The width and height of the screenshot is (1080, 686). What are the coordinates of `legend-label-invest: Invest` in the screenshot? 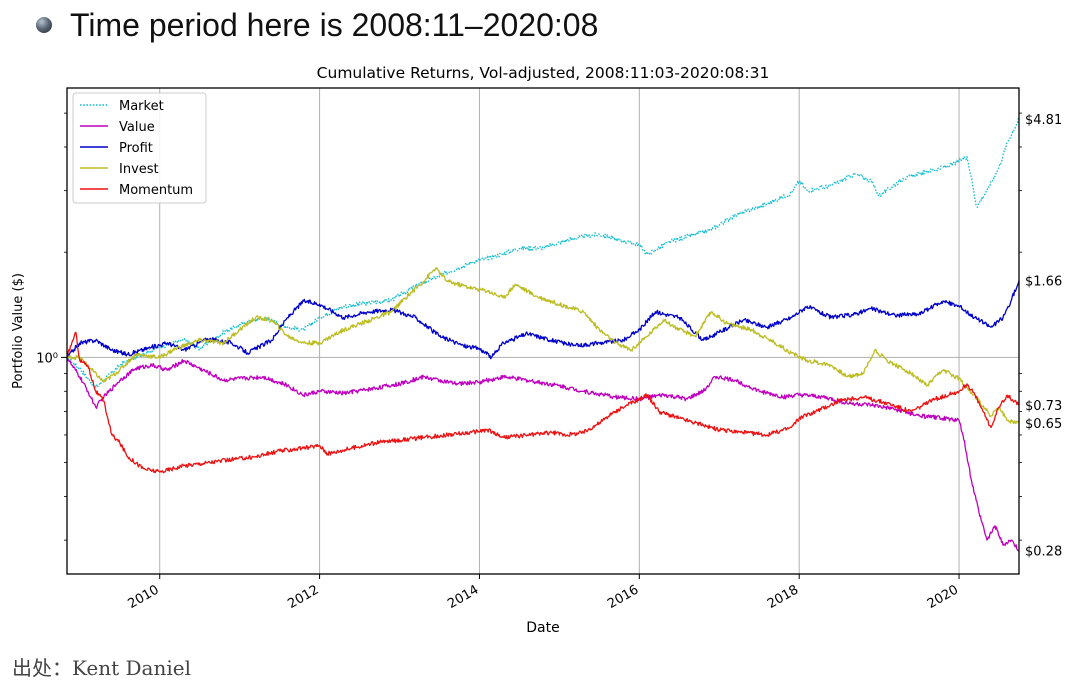 It's located at (139, 169).